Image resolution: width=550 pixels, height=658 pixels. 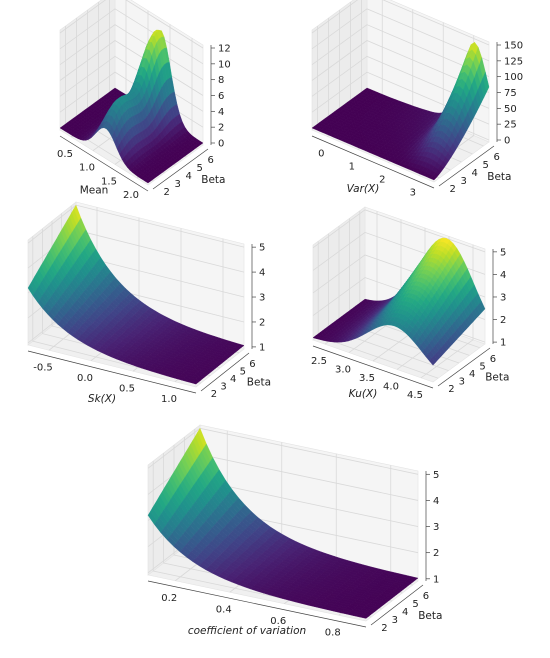 What do you see at coordinates (382, 180) in the screenshot?
I see `x-tick-label: 2` at bounding box center [382, 180].